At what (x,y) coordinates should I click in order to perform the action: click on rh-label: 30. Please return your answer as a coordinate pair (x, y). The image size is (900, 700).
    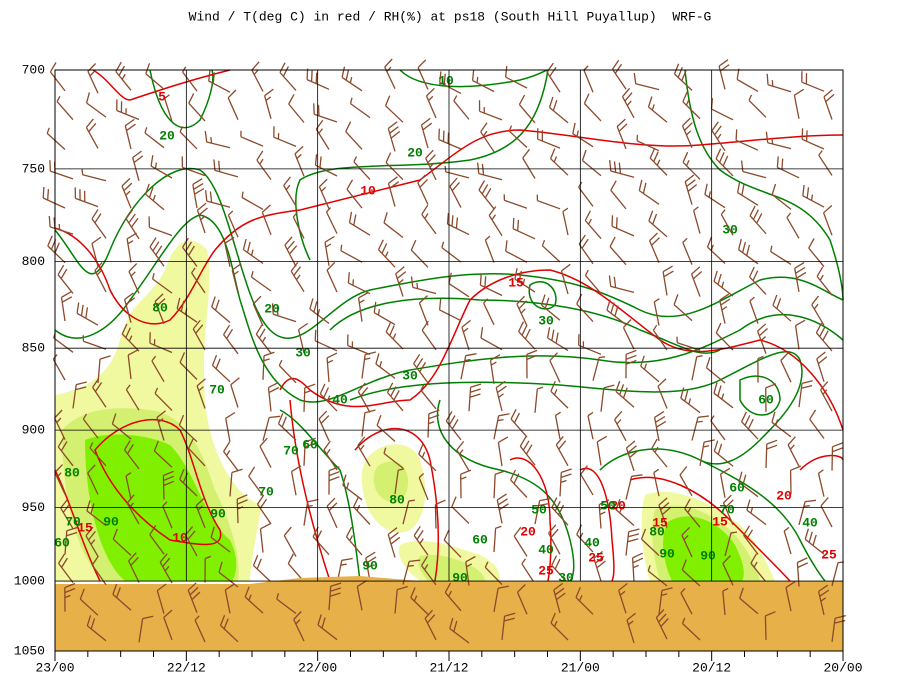
    Looking at the image, I should click on (410, 375).